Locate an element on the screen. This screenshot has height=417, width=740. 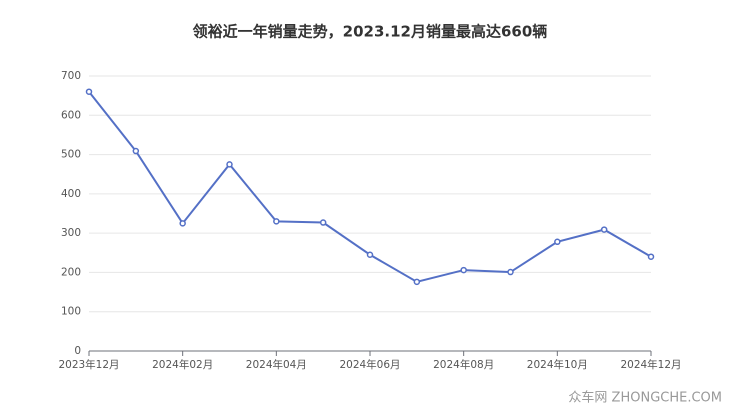
y-tick-label: 400 is located at coordinates (71, 194).